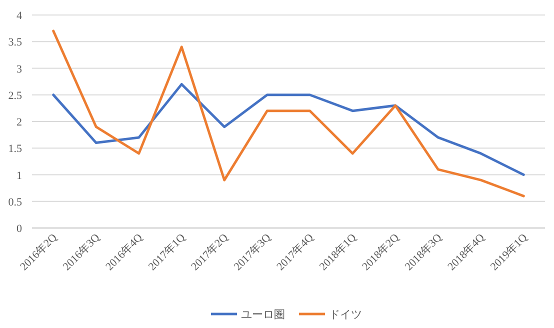 Image resolution: width=554 pixels, height=328 pixels. Describe the element at coordinates (19, 229) in the screenshot. I see `y-tick-label: 0` at that location.